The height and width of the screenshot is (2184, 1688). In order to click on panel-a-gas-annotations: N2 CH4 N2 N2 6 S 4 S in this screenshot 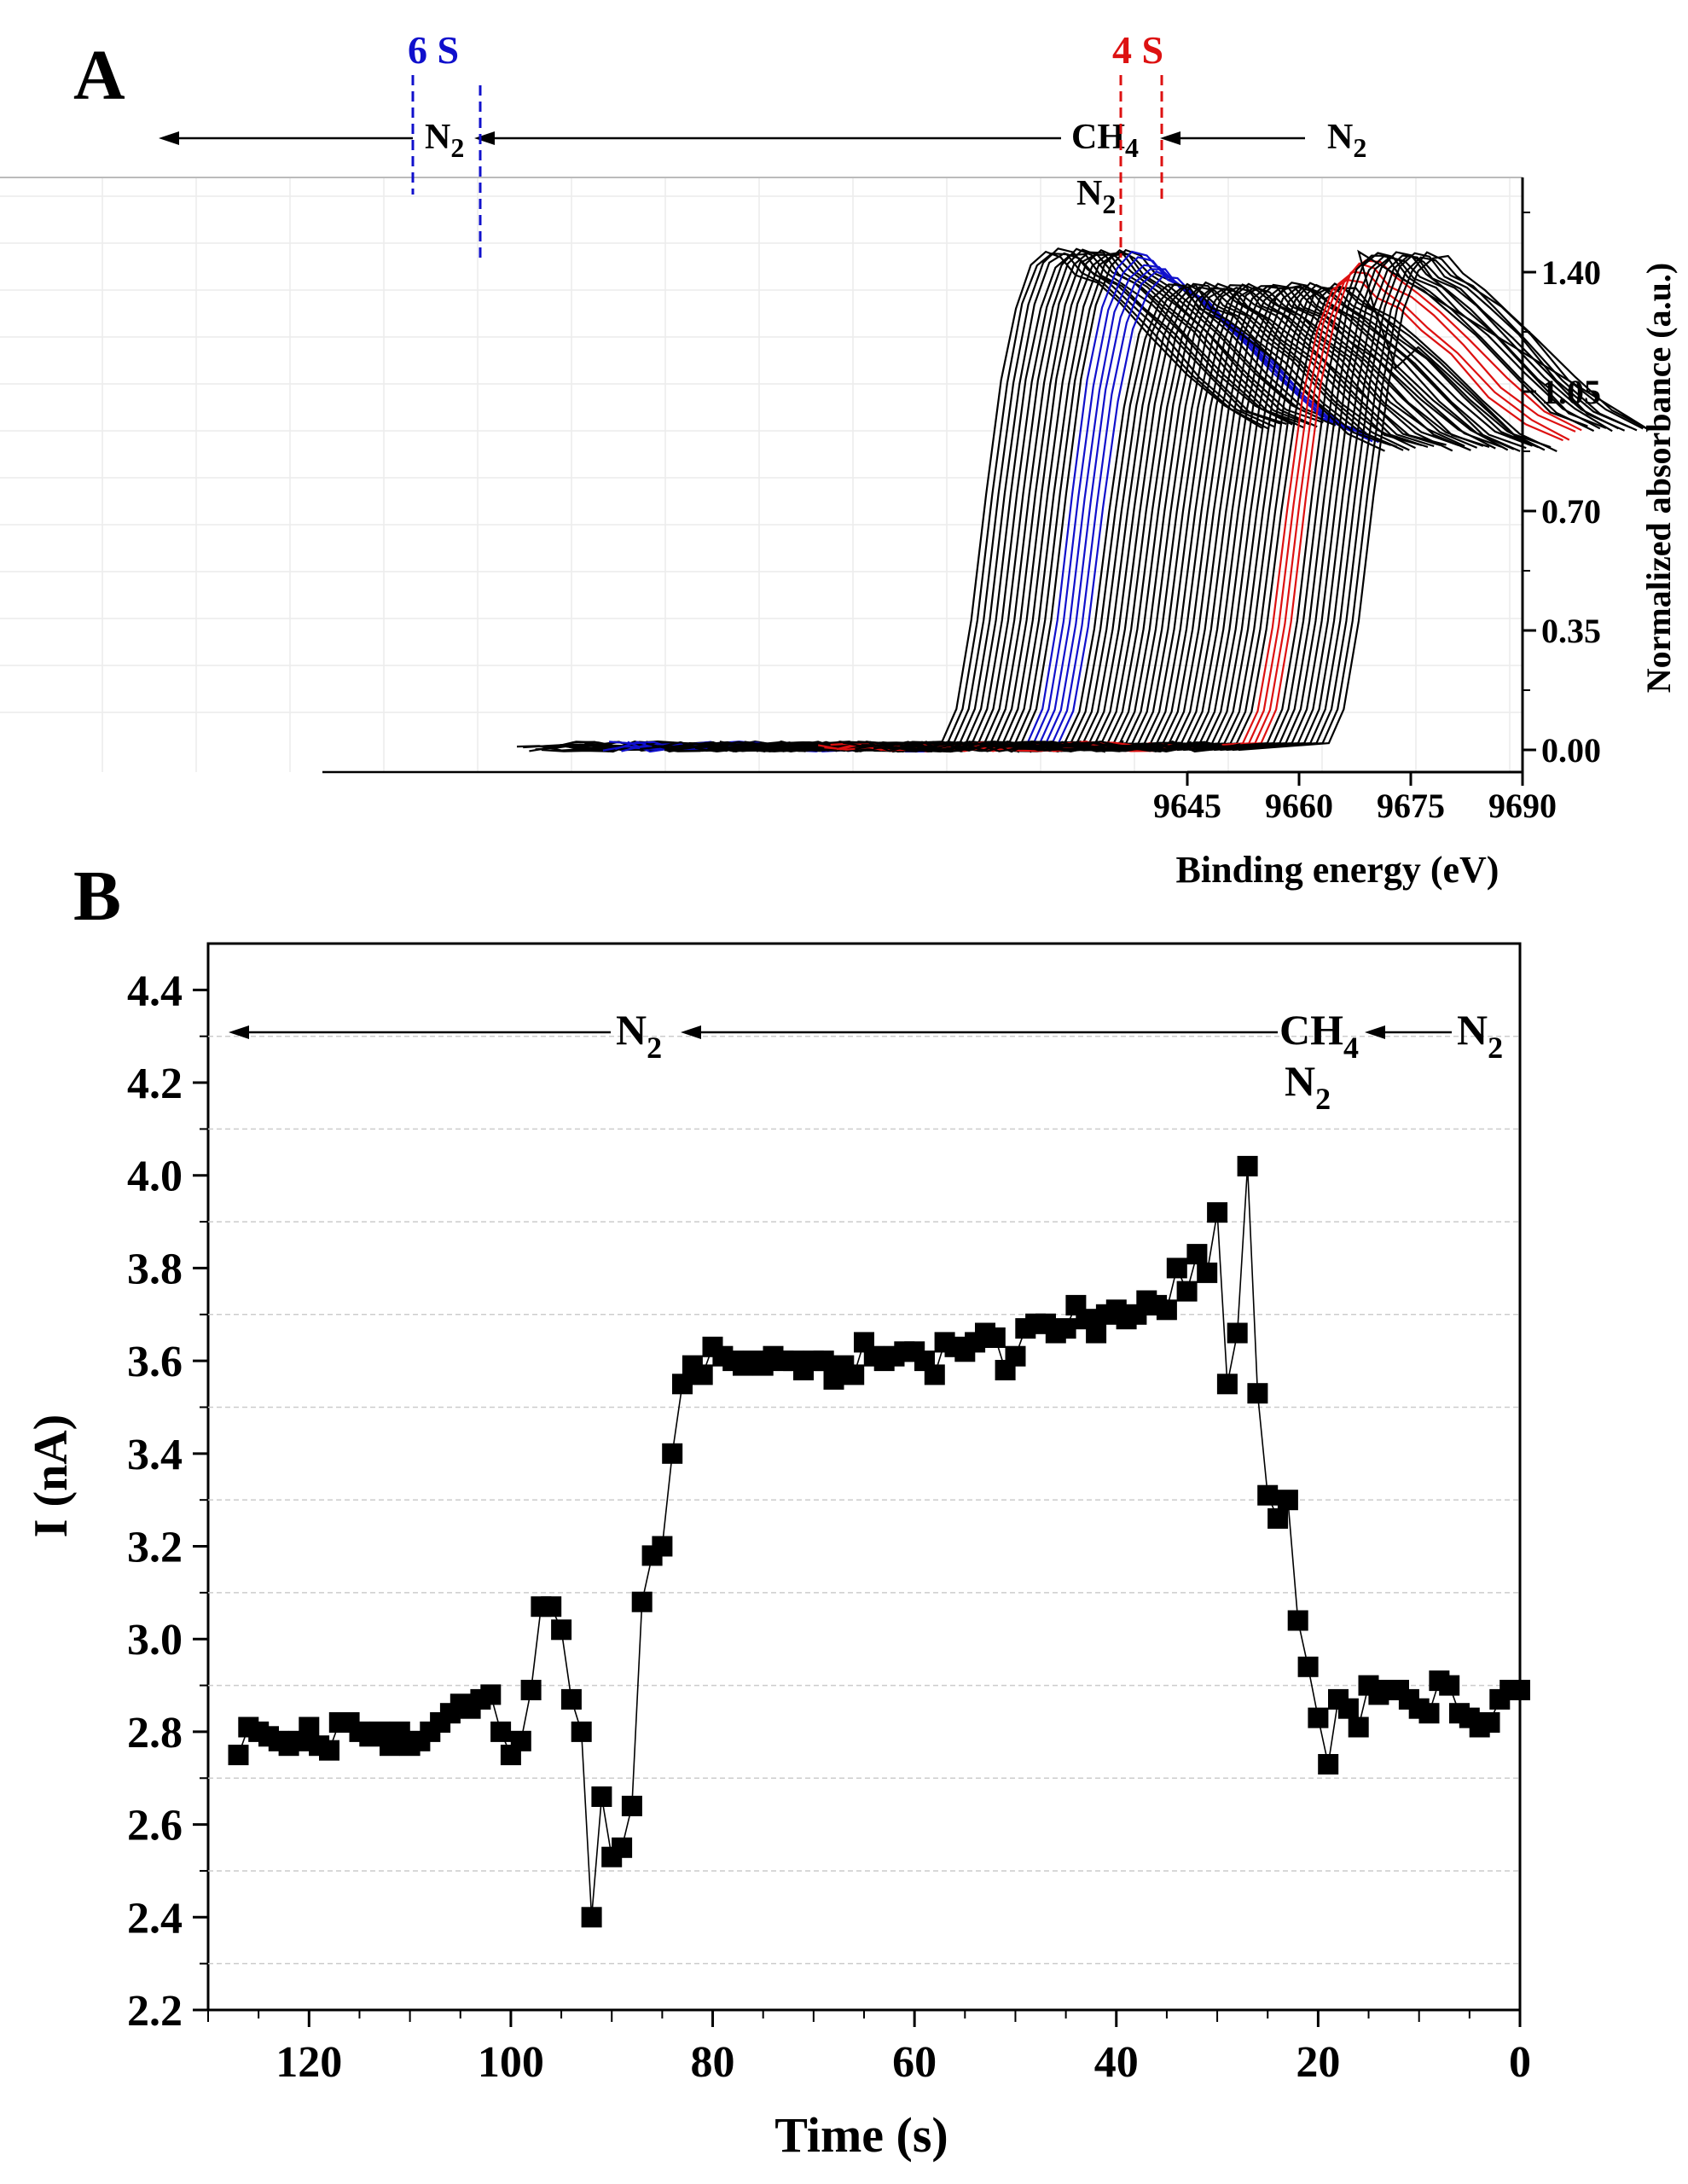, I will do `click(763, 143)`.